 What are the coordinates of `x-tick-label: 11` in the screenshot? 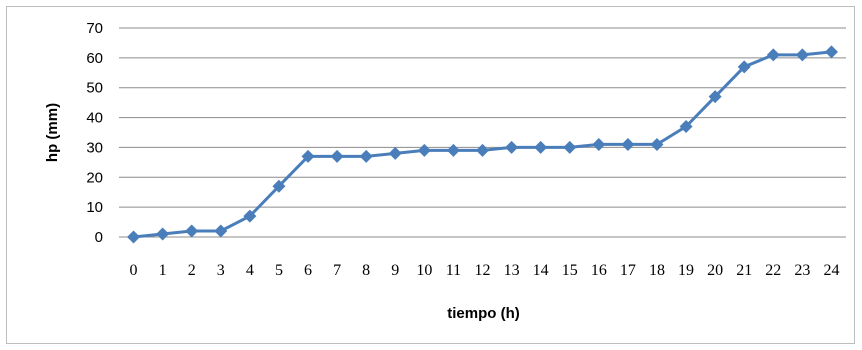 It's located at (453, 270).